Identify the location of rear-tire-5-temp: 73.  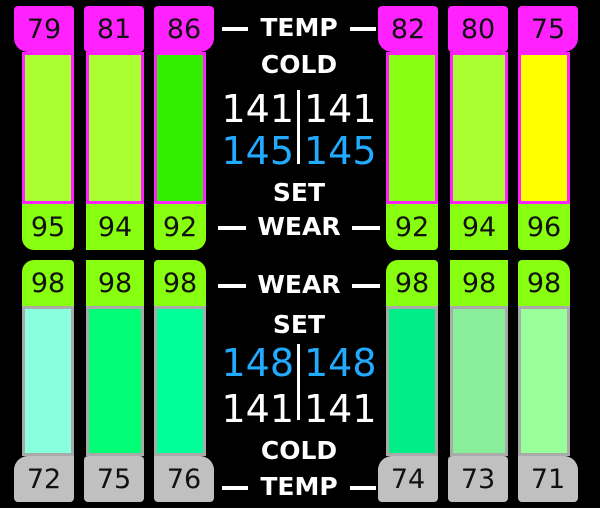
(478, 479).